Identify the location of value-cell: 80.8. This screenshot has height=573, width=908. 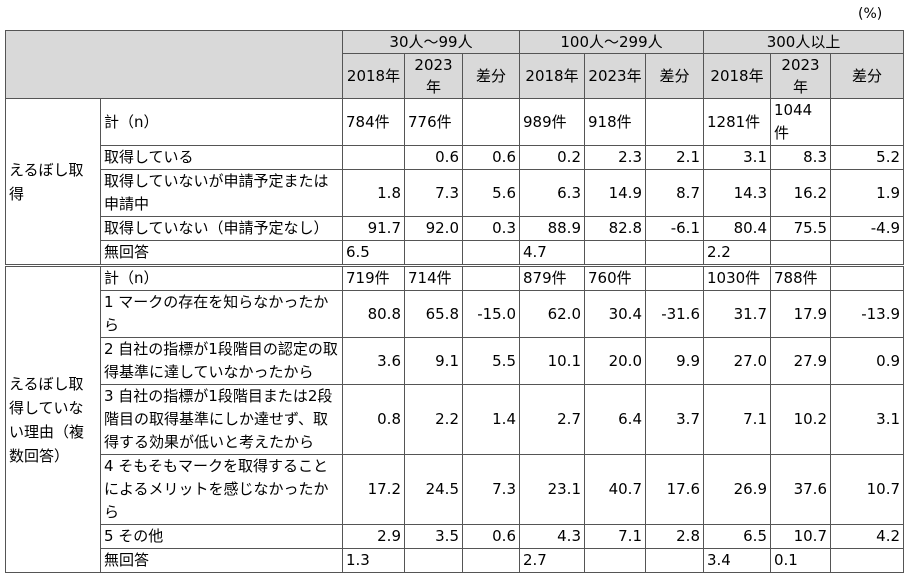
(373, 314).